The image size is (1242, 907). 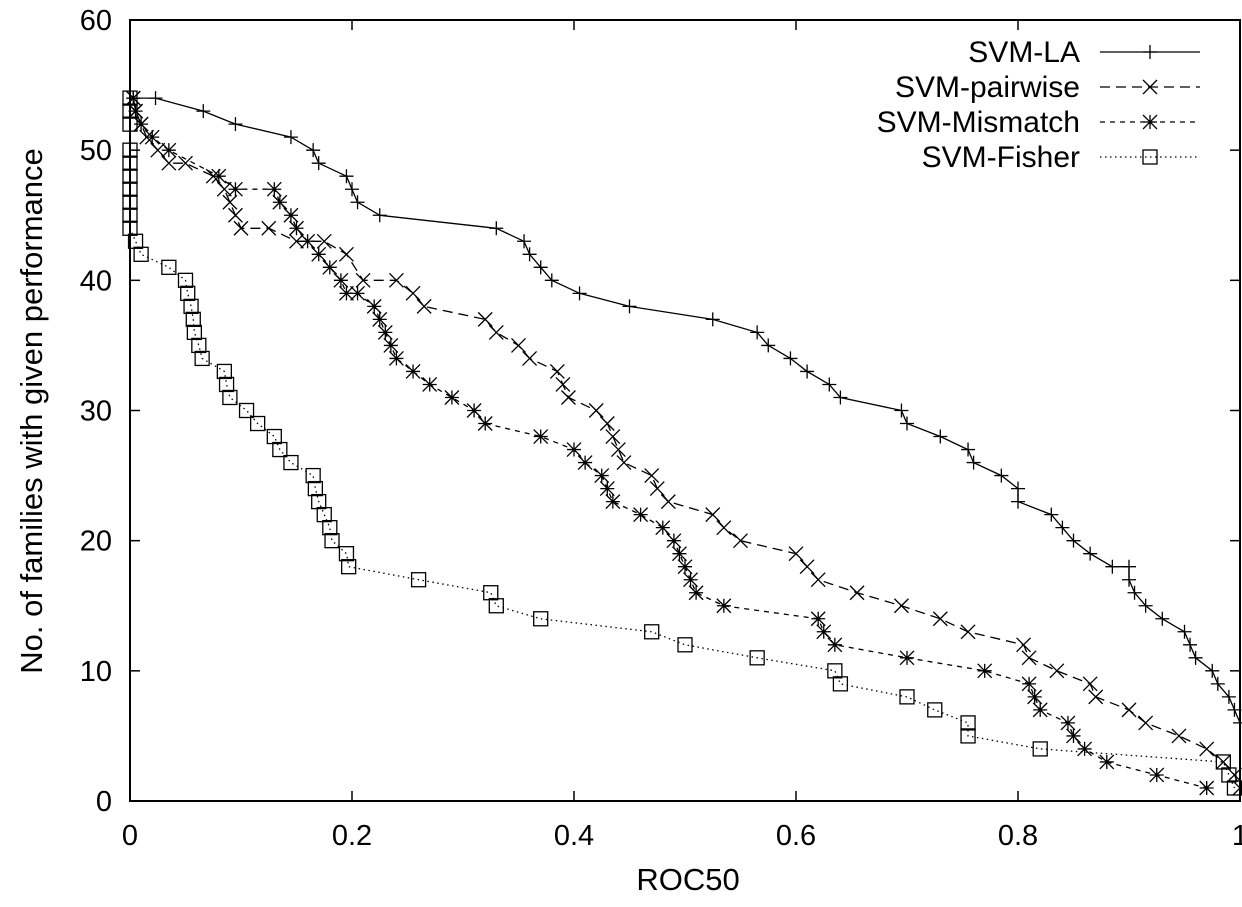 I want to click on y-tick-label: 0, so click(x=104, y=802).